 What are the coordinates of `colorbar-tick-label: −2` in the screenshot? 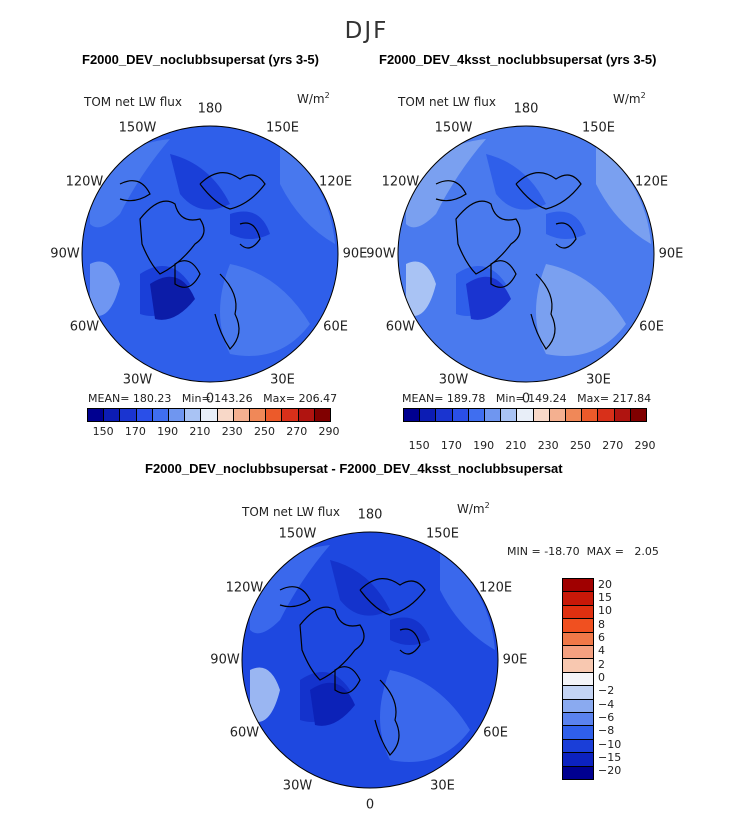 It's located at (606, 691).